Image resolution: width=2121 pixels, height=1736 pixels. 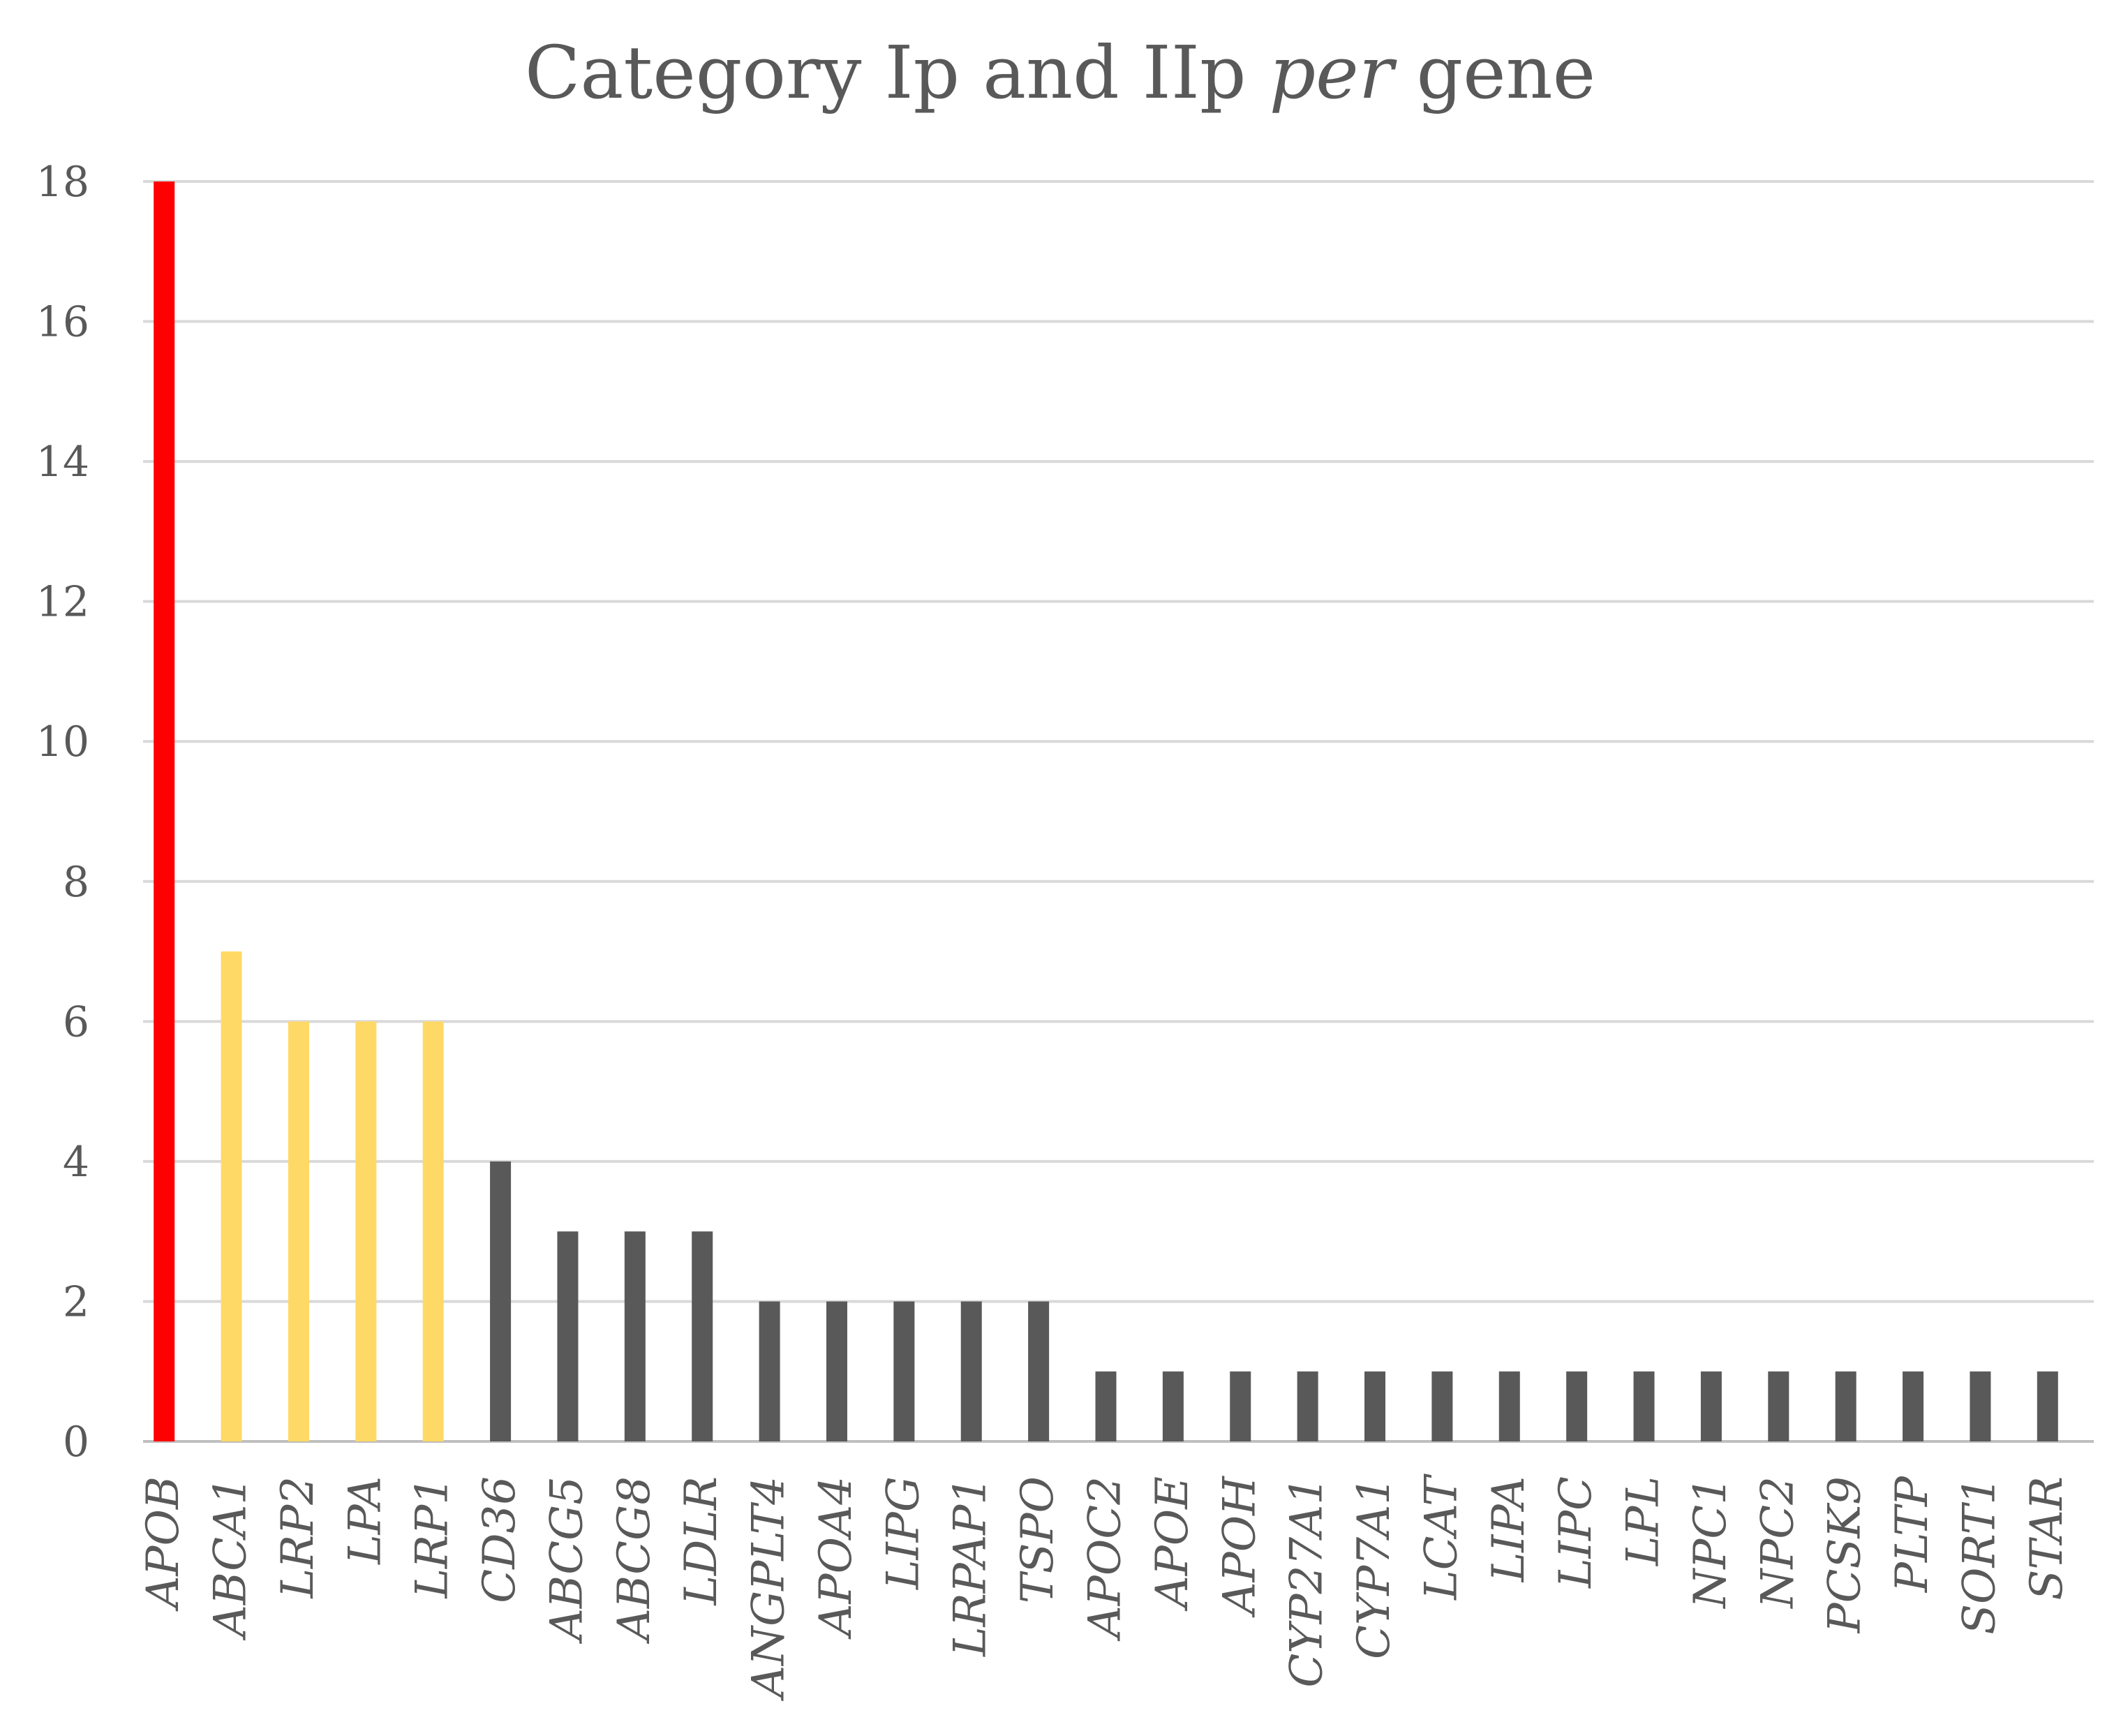 I want to click on bar-lipg, so click(x=904, y=1371).